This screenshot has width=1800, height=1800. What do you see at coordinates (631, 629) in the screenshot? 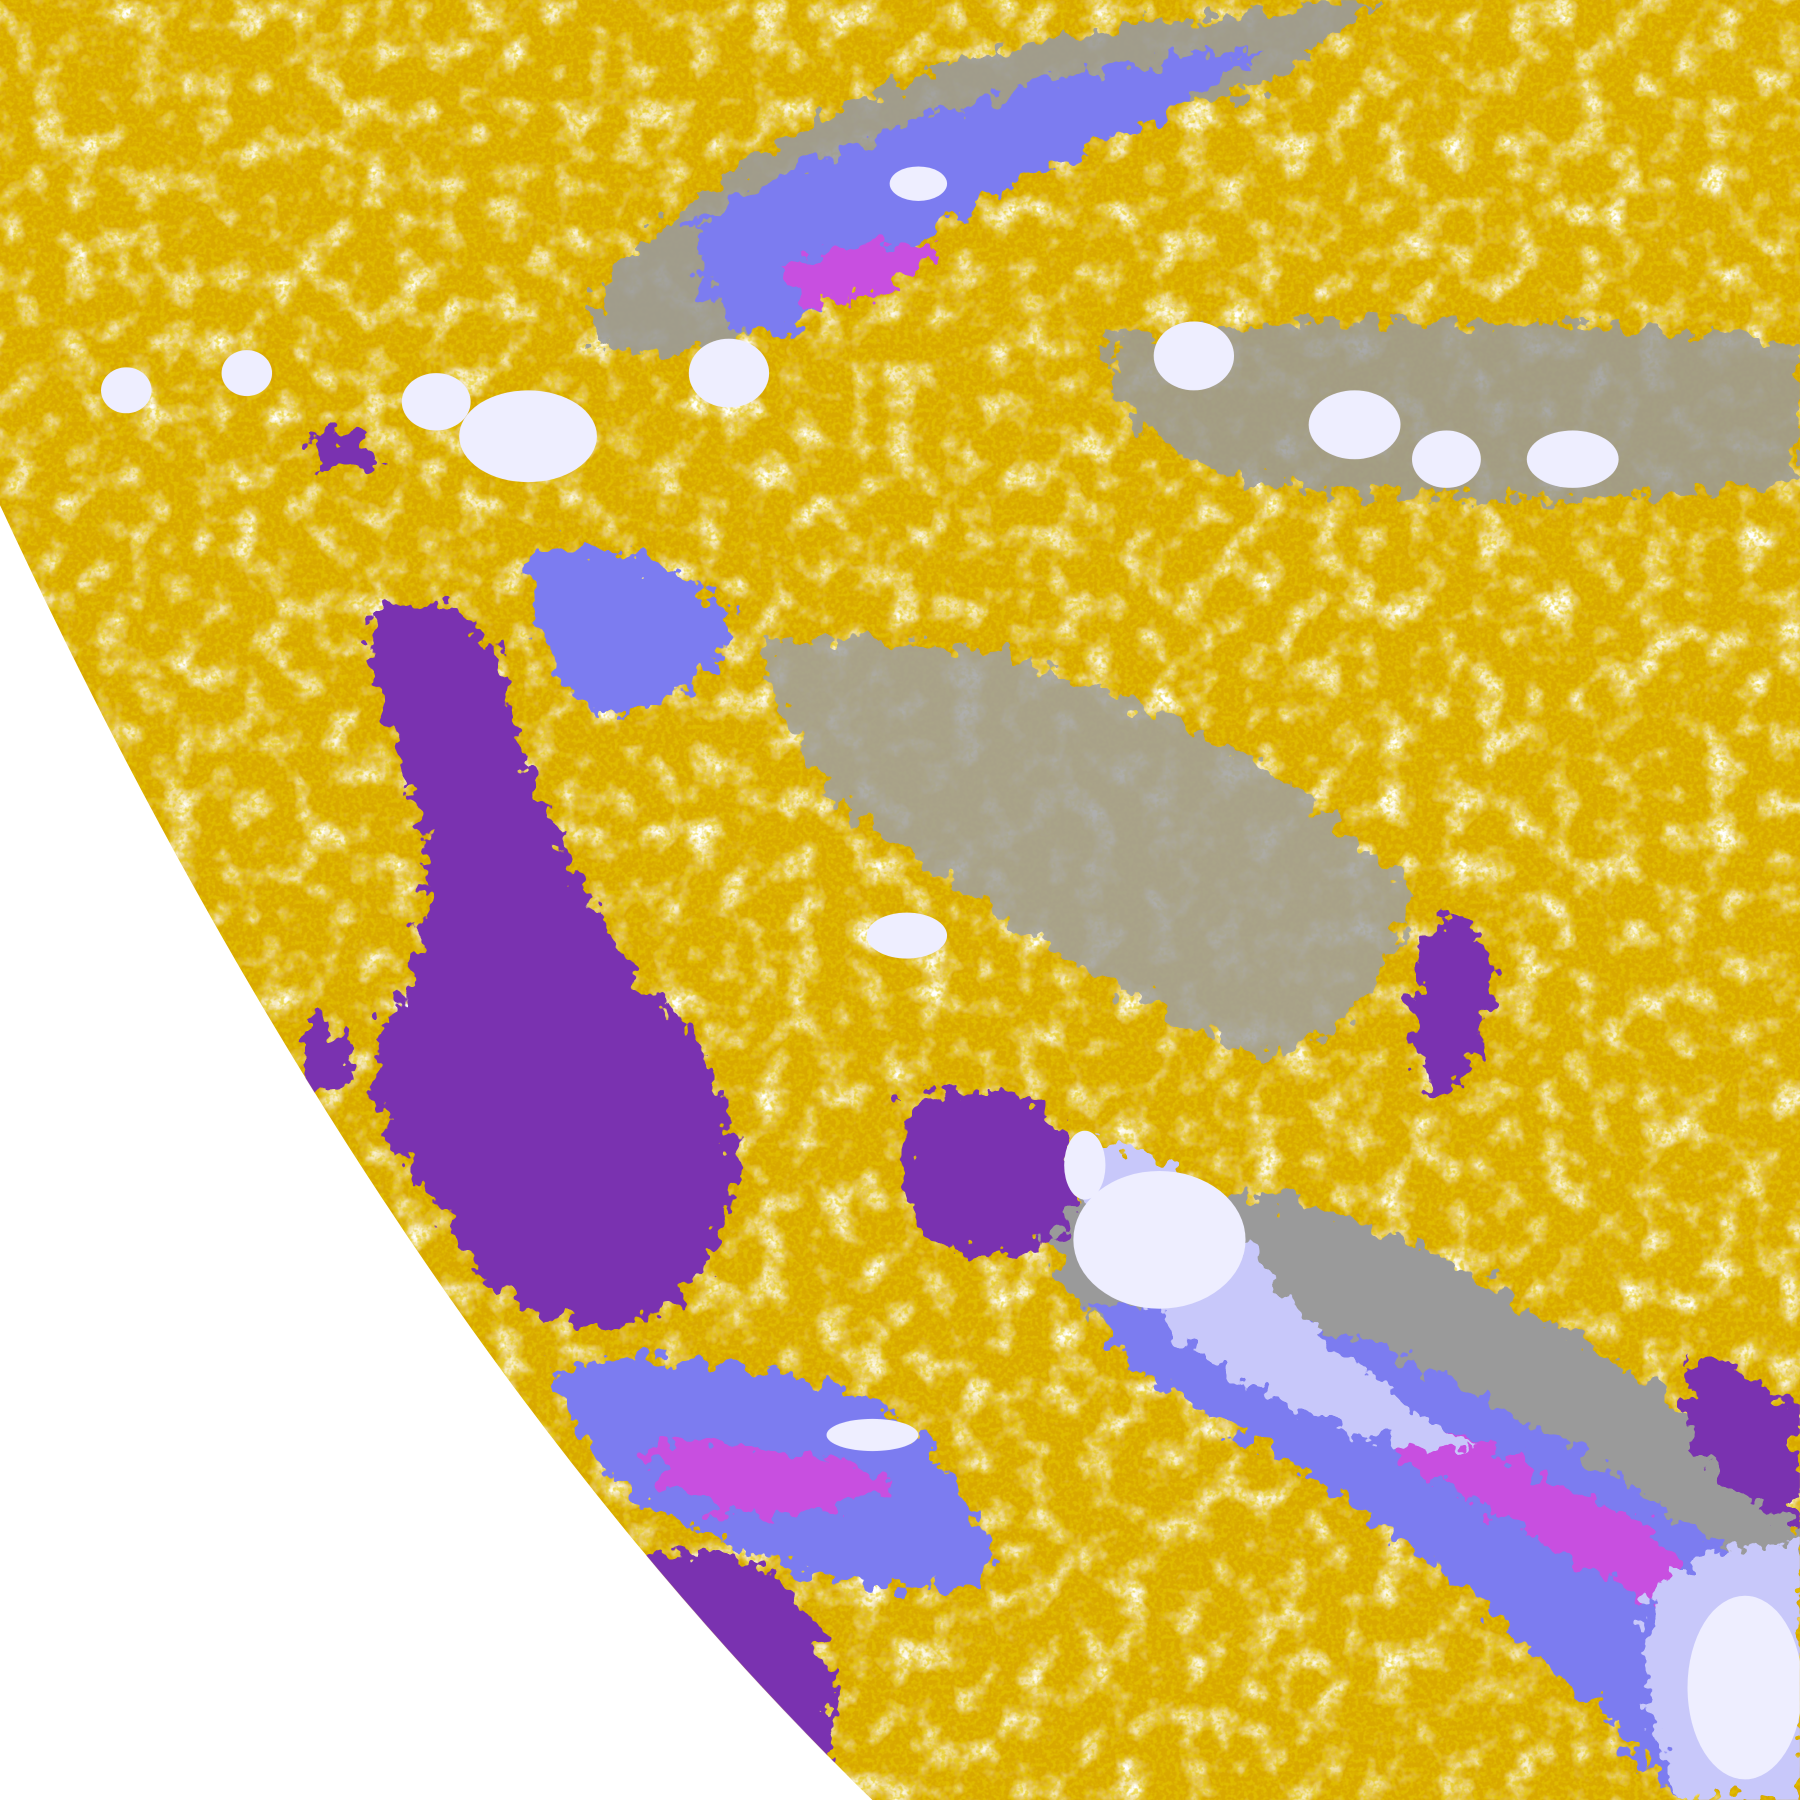
I see `periwinkle-central` at bounding box center [631, 629].